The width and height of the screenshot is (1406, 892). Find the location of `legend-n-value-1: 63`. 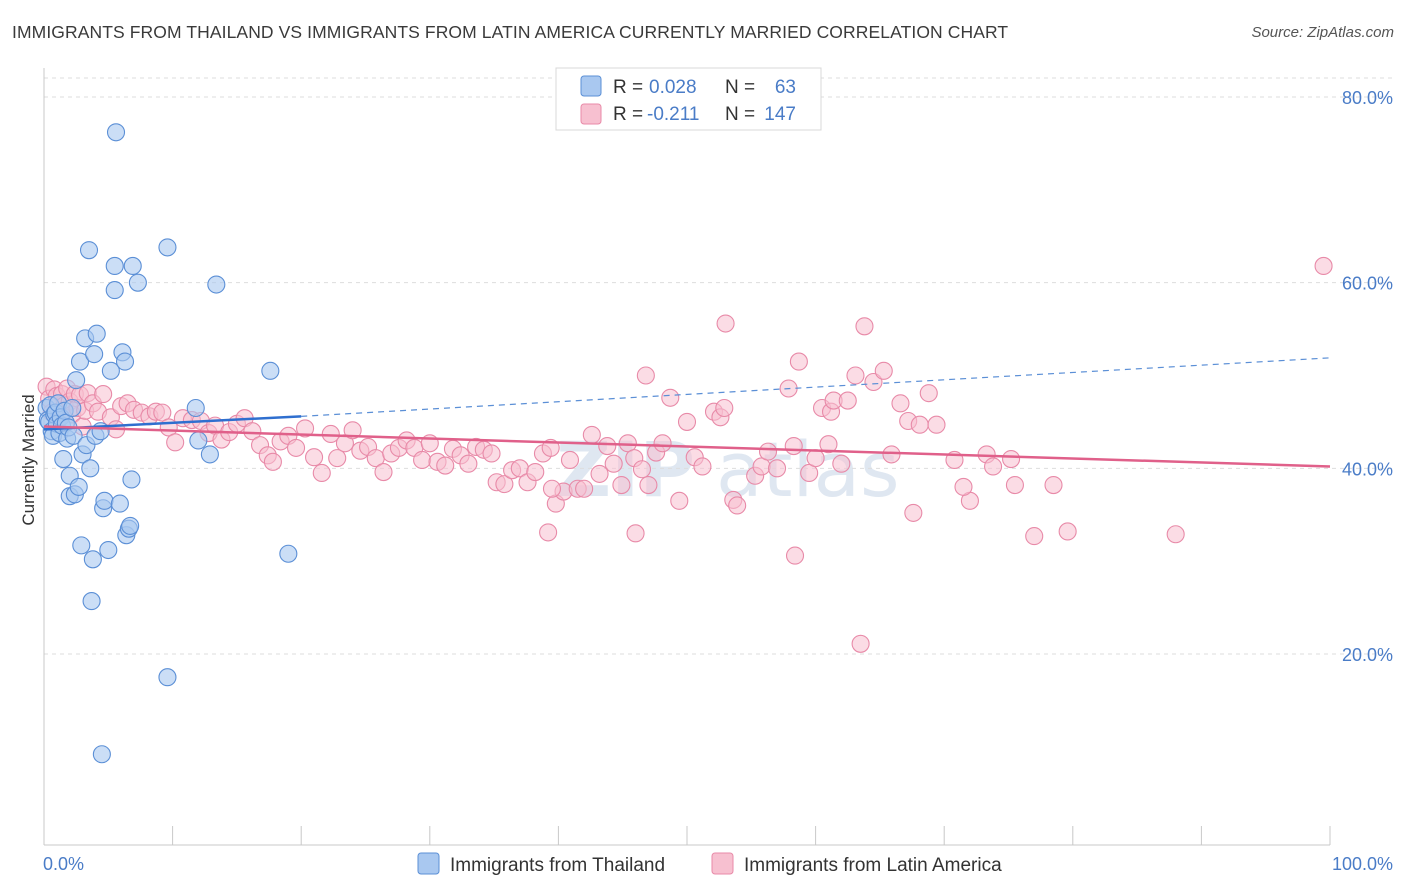

legend-n-value-1: 63 is located at coordinates (785, 87).